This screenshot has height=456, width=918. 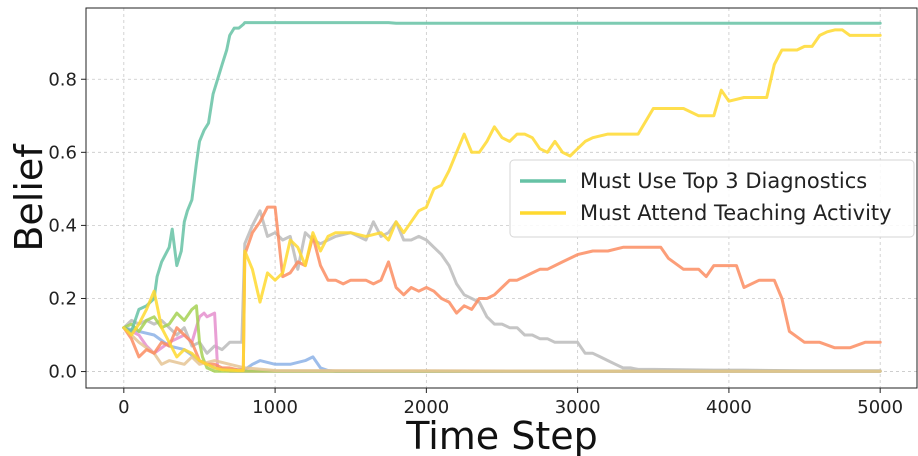 I want to click on legend-label: Must Attend Teaching Activity, so click(x=736, y=213).